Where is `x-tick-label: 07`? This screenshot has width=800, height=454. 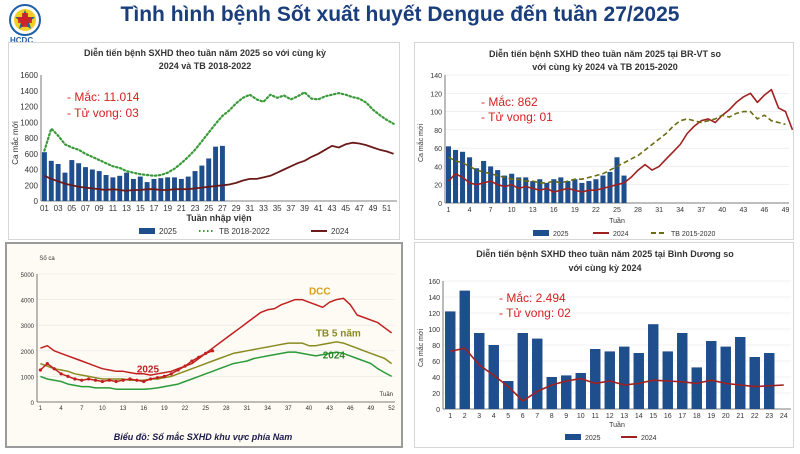
x-tick-label: 07 is located at coordinates (85, 208).